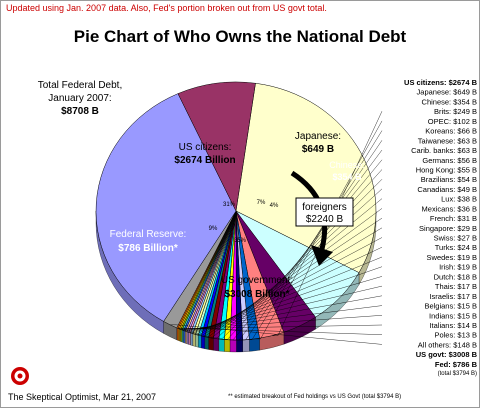 The width and height of the screenshot is (480, 408). What do you see at coordinates (447, 344) in the screenshot?
I see `legend-entry: All others: $148 B` at bounding box center [447, 344].